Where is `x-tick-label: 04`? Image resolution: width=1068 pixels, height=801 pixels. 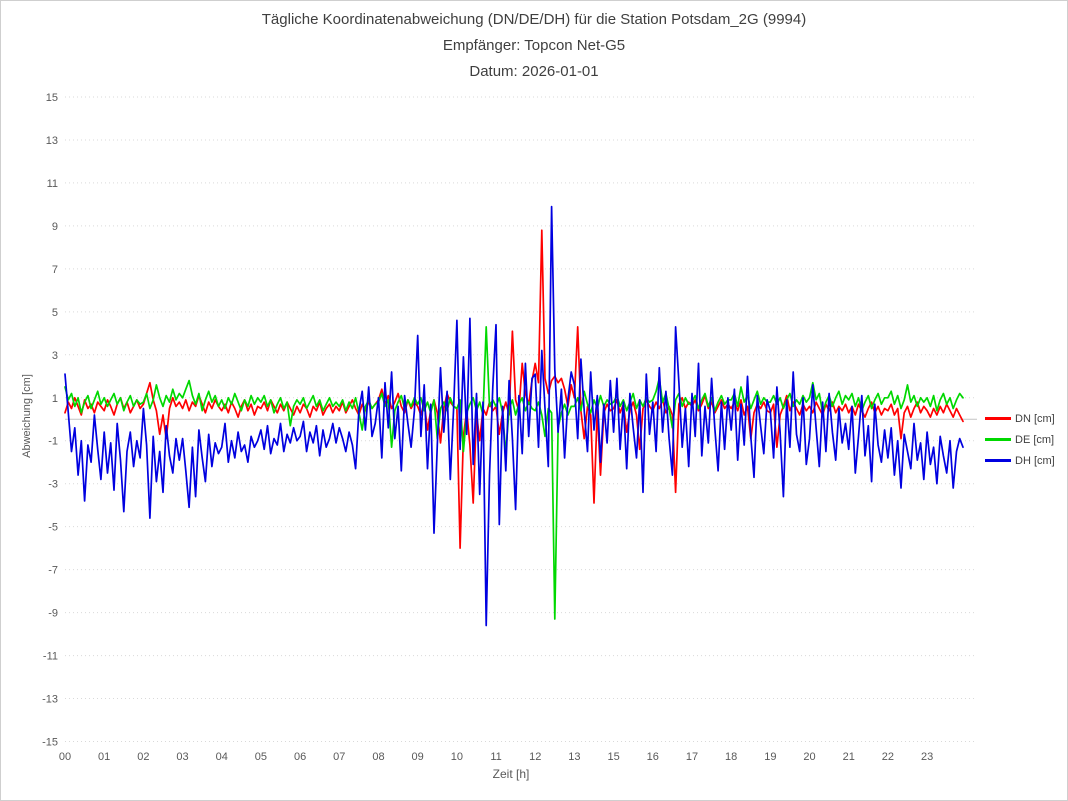
x-tick-label: 04 is located at coordinates (222, 757).